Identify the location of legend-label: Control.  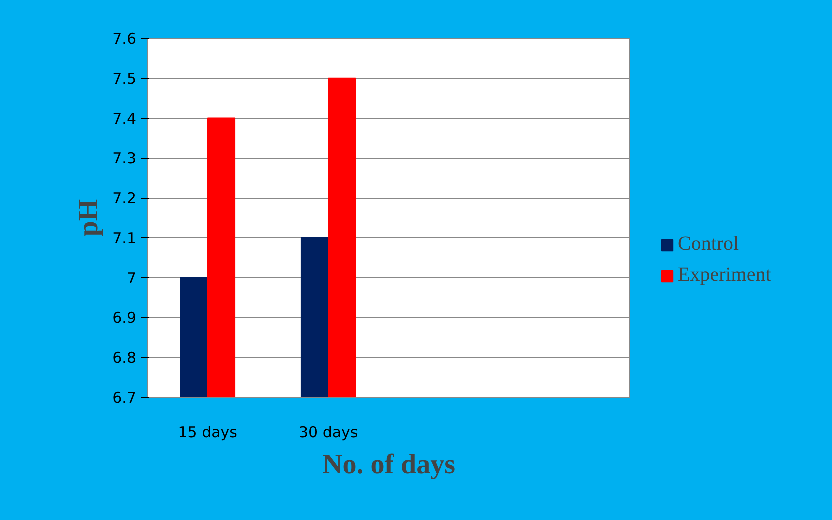
(709, 244).